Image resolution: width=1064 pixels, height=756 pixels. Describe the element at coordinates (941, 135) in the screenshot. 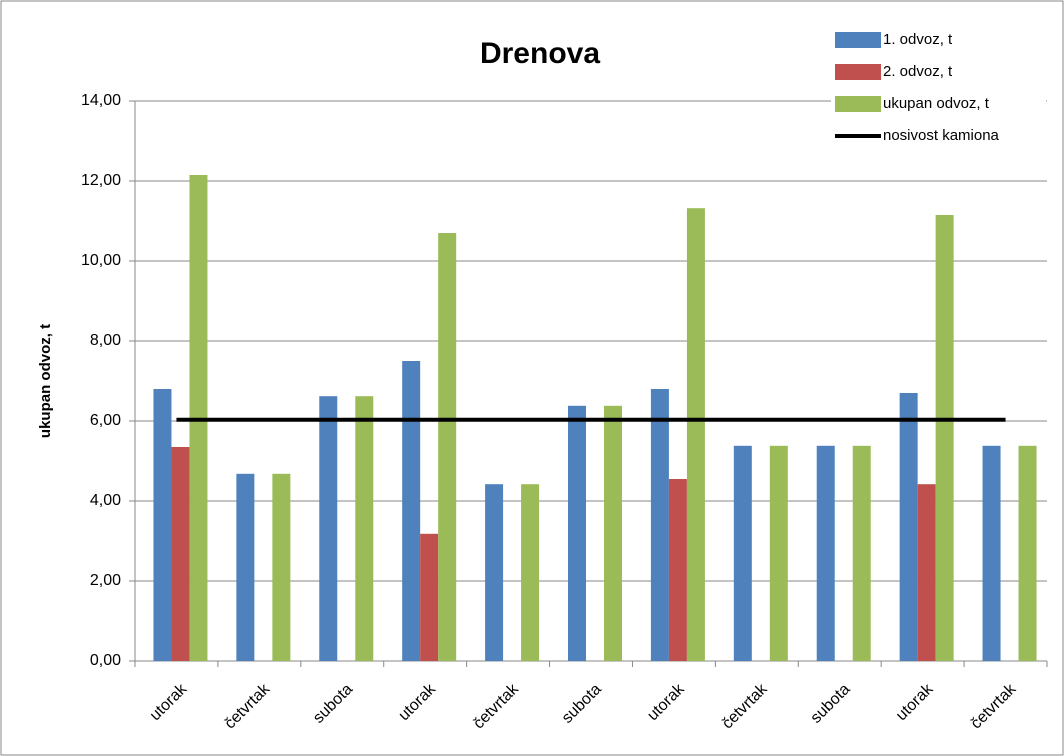

I see `legend-label: nosivost kamiona` at that location.